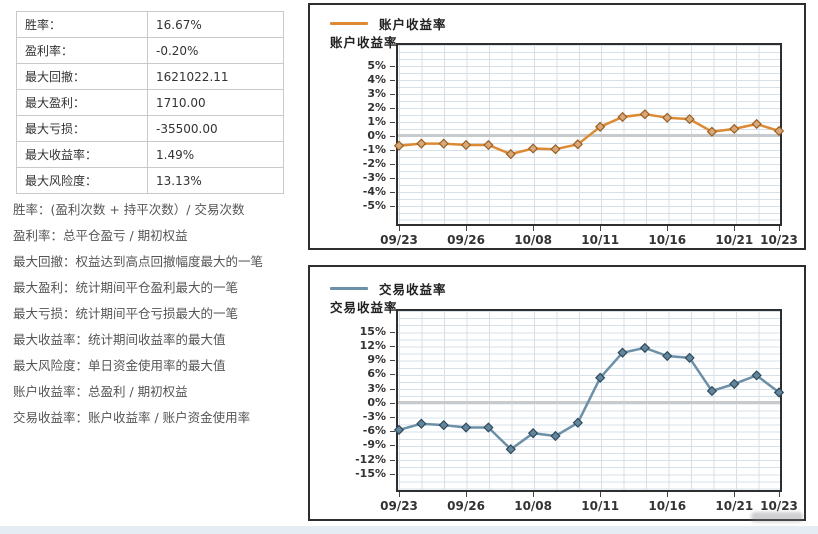 Image resolution: width=818 pixels, height=534 pixels. What do you see at coordinates (82, 154) in the screenshot?
I see `stat-label: 最大收益率：` at bounding box center [82, 154].